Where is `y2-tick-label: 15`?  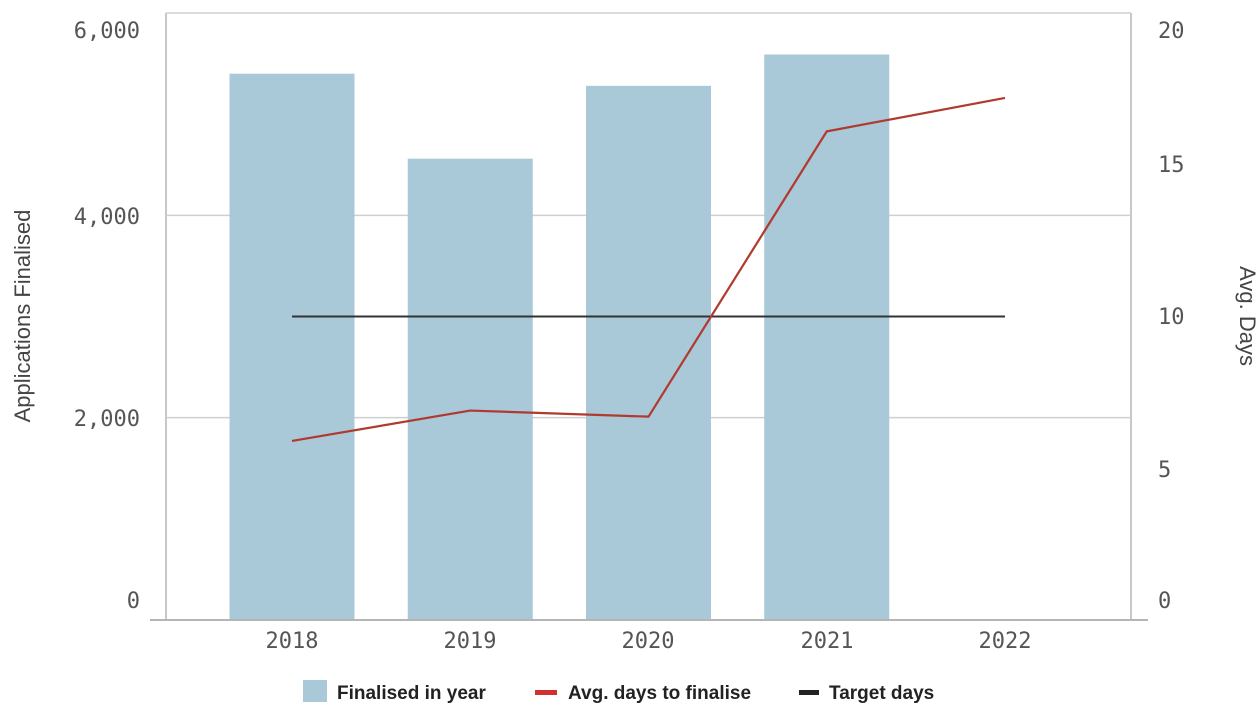 y2-tick-label: 15 is located at coordinates (1171, 165).